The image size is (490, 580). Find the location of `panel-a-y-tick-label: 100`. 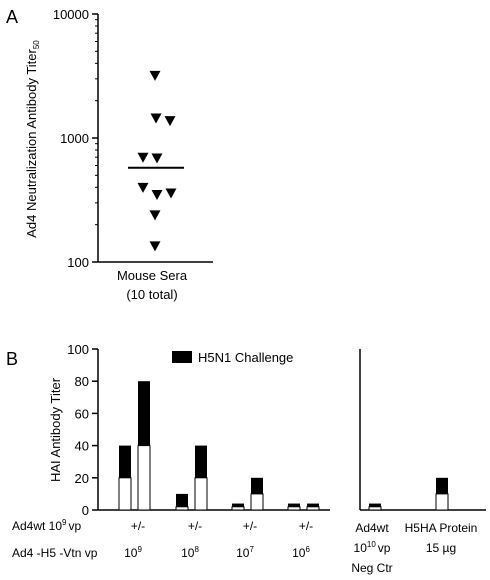

panel-a-y-tick-label: 100 is located at coordinates (78, 262).